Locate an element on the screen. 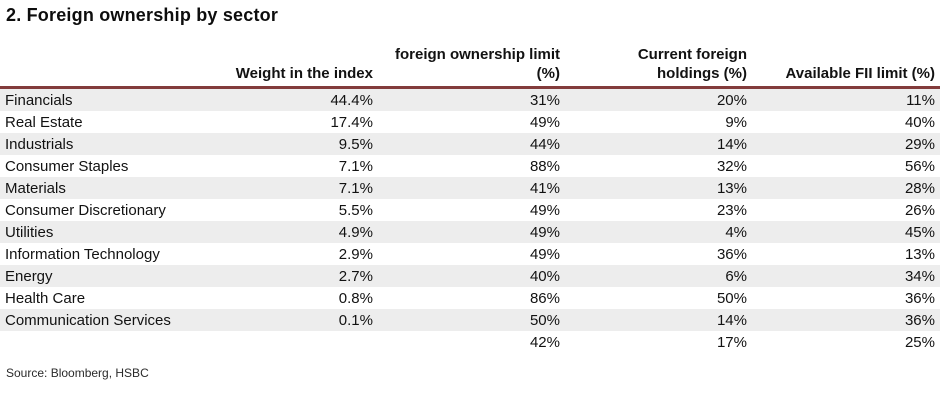 The image size is (940, 400). sector-cell: Consumer Discretionary is located at coordinates (85, 210).